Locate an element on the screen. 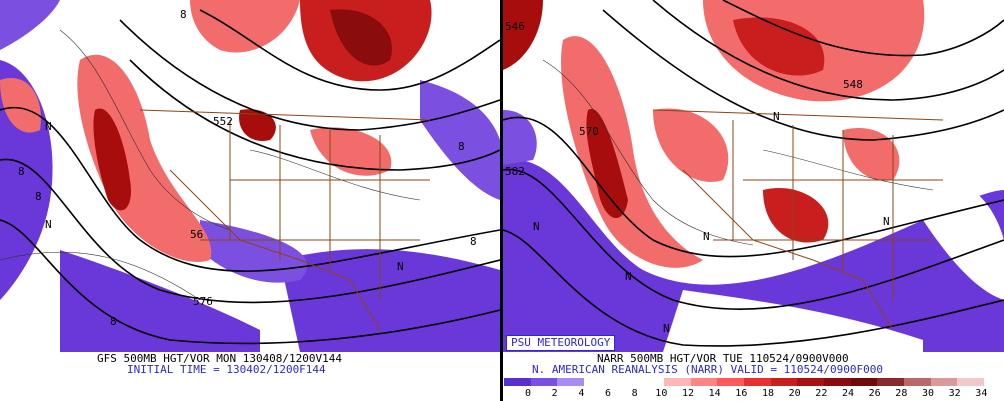 The height and width of the screenshot is (401, 1004). contour-label: 546 is located at coordinates (515, 26).